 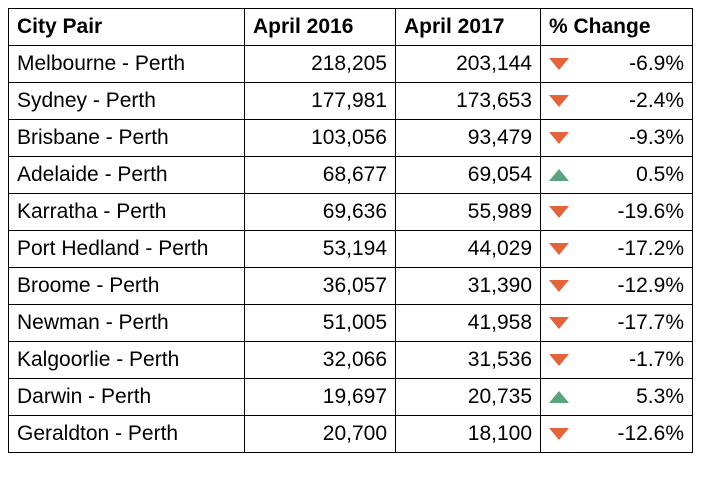 I want to click on april-2016-cell: 32,066, so click(x=320, y=360).